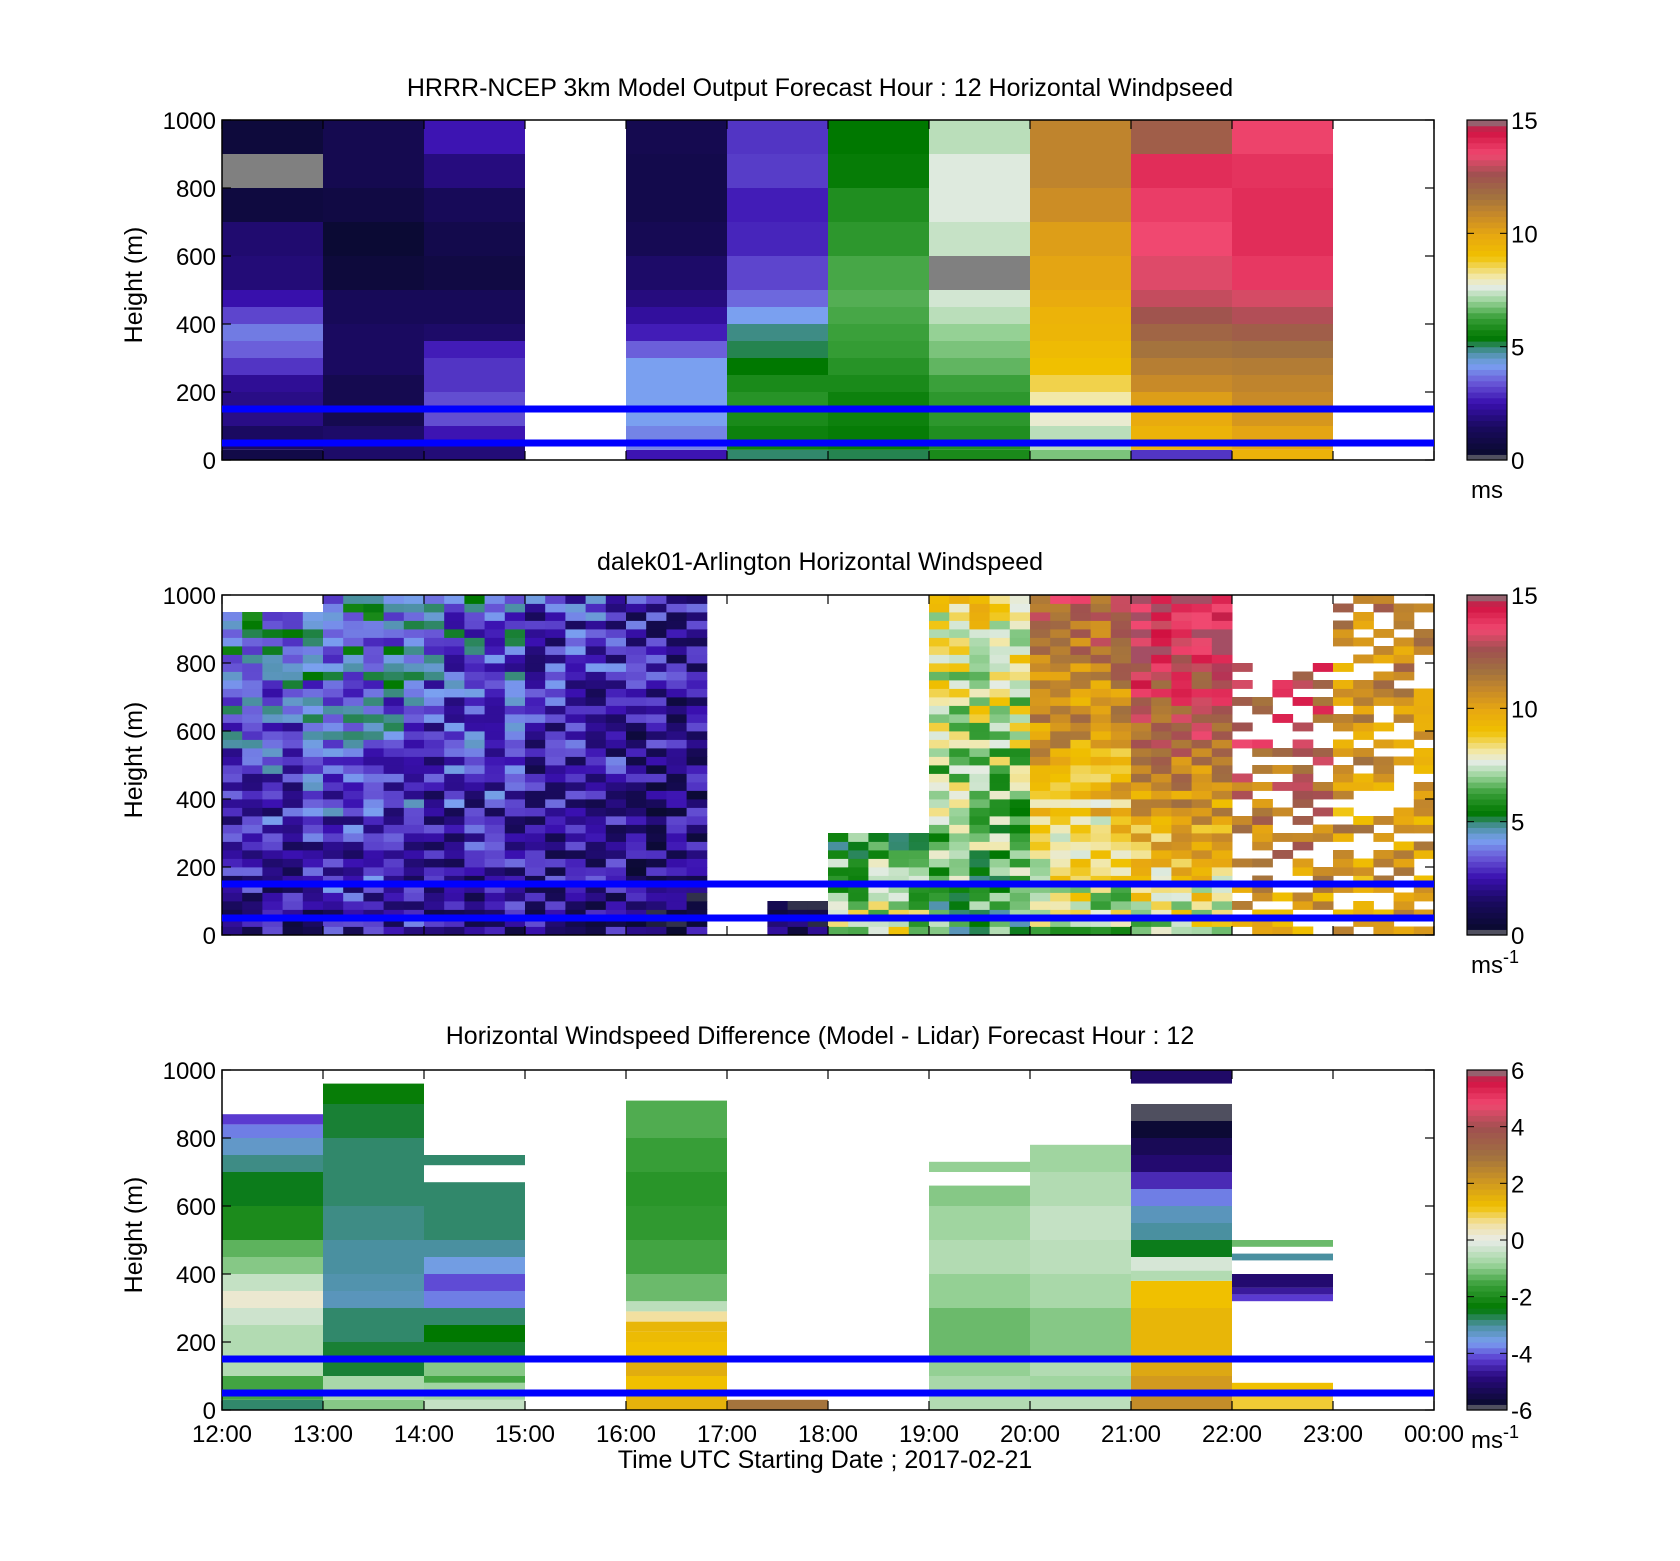  Describe the element at coordinates (1517, 1128) in the screenshot. I see `colorbar-tick-label: 4` at that location.